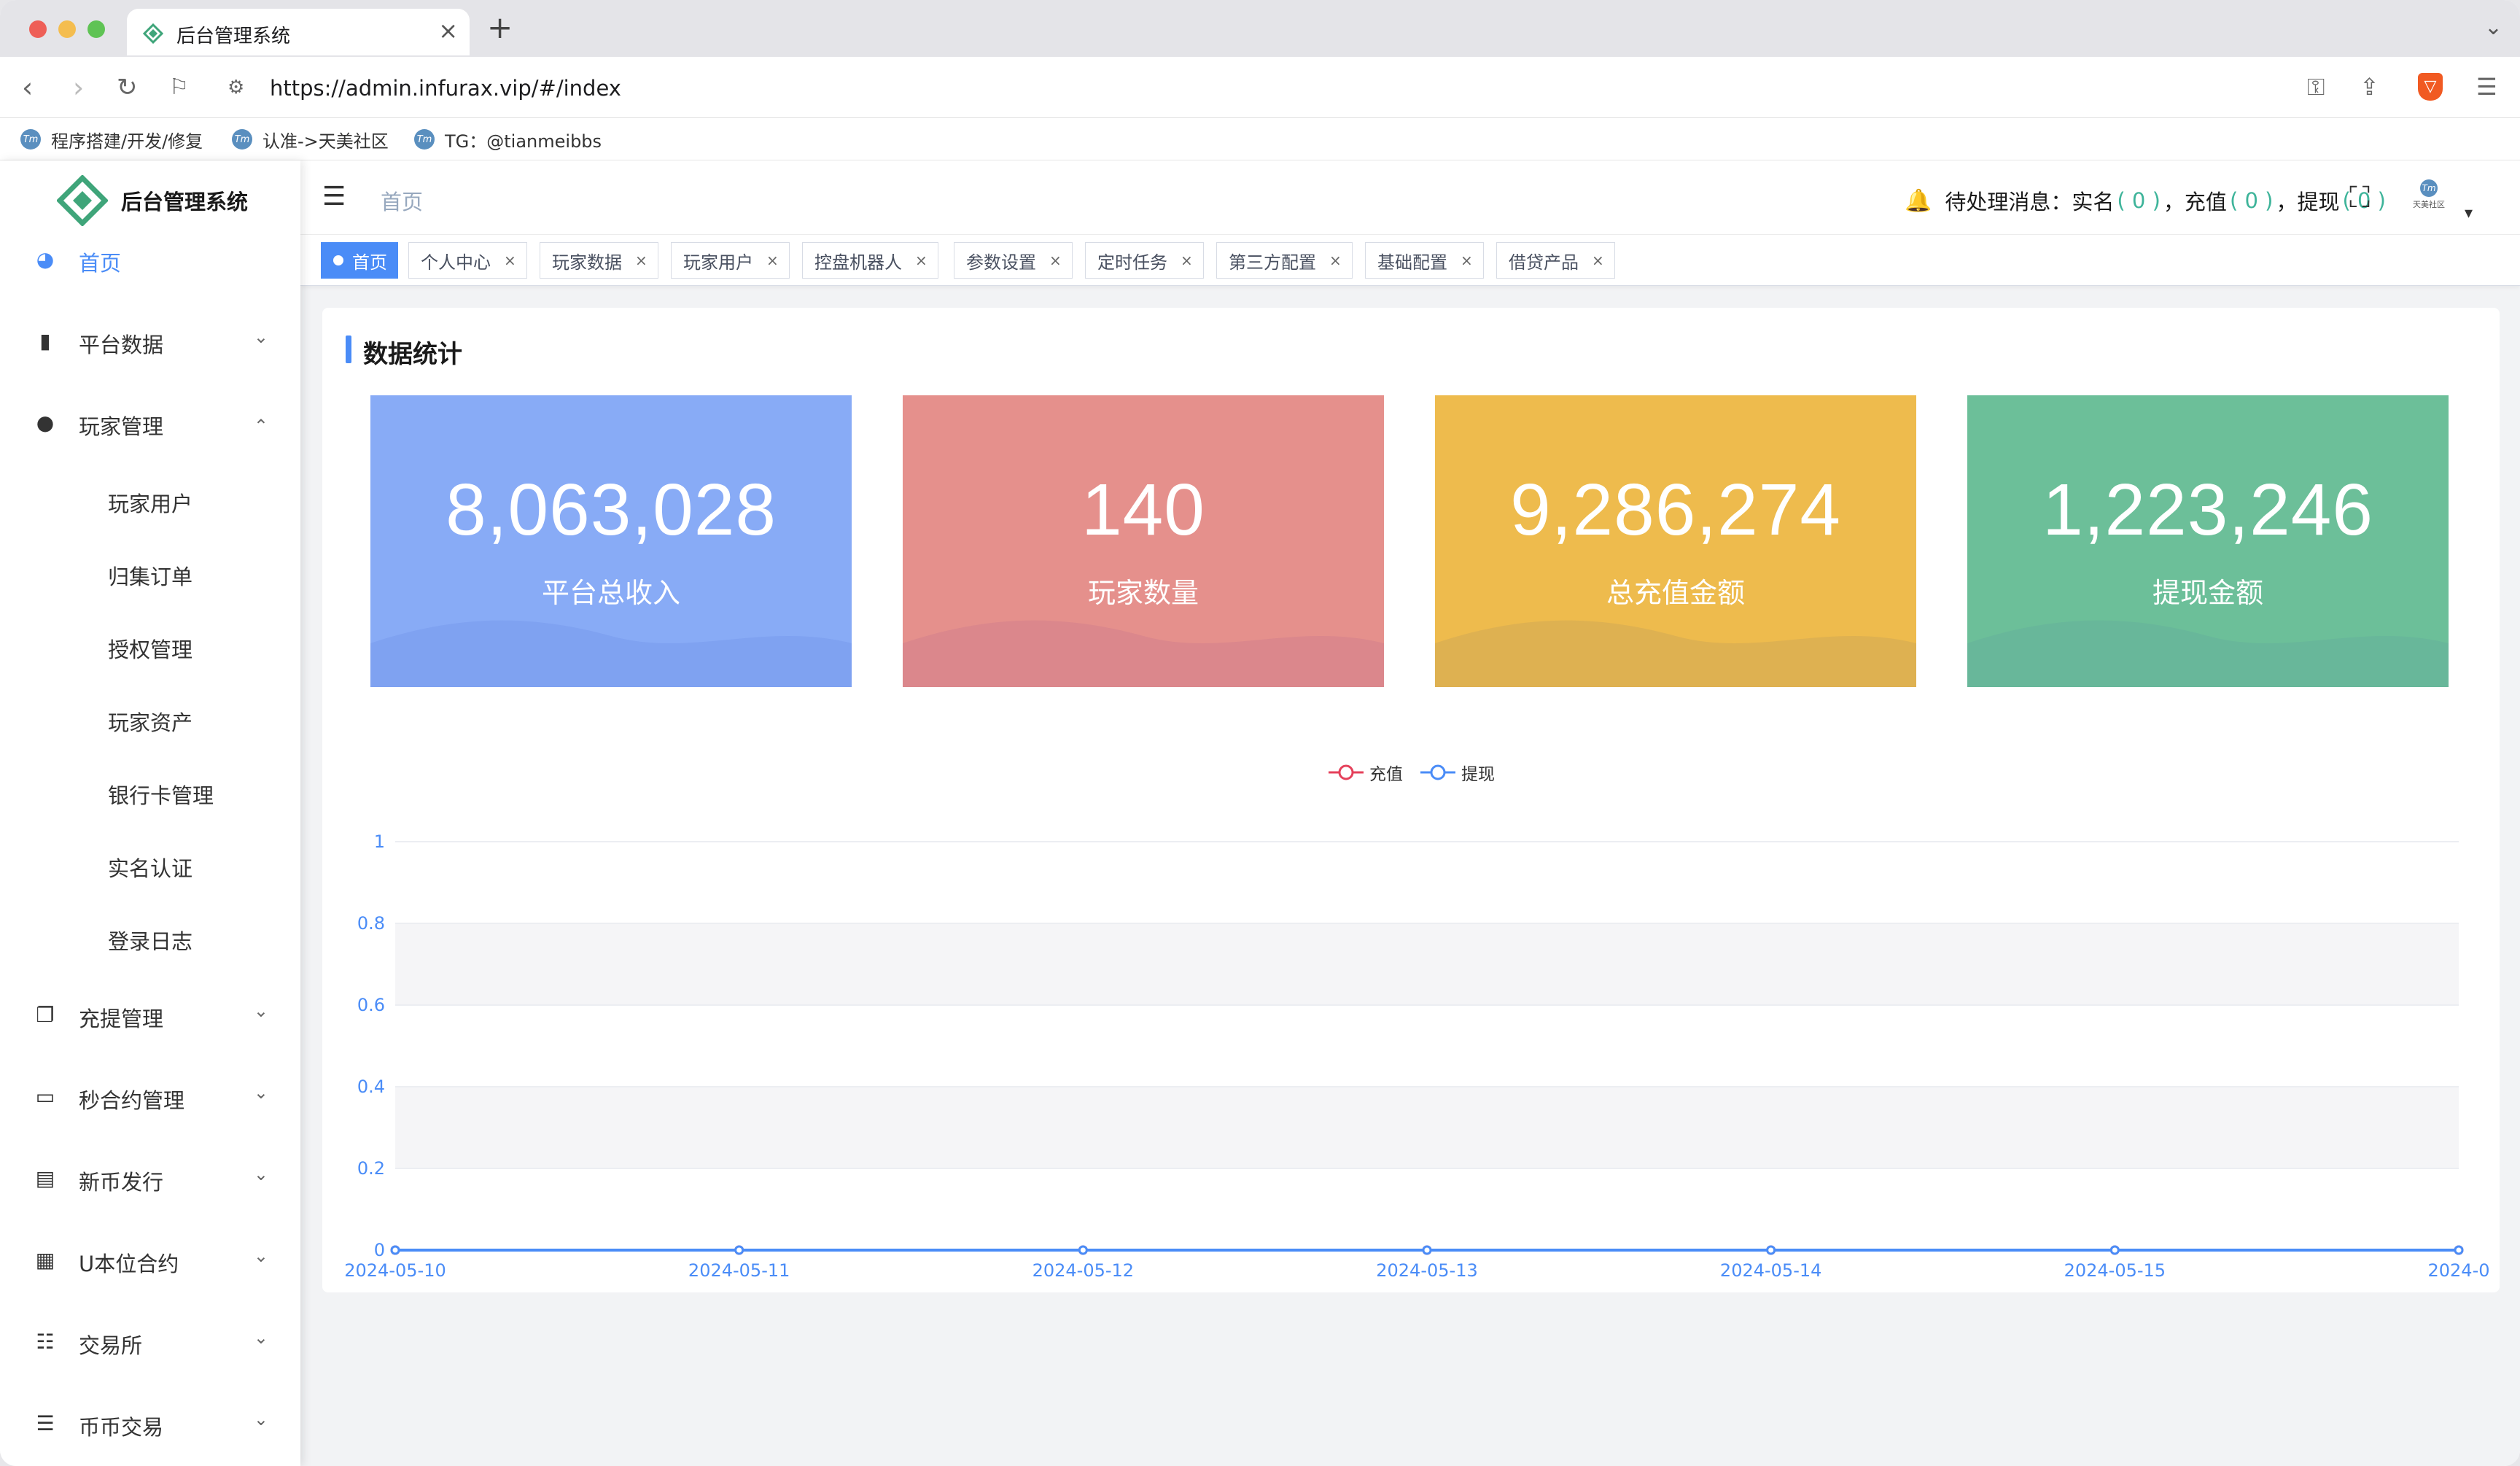  What do you see at coordinates (45, 1097) in the screenshot?
I see `monitor-icon: ▭` at bounding box center [45, 1097].